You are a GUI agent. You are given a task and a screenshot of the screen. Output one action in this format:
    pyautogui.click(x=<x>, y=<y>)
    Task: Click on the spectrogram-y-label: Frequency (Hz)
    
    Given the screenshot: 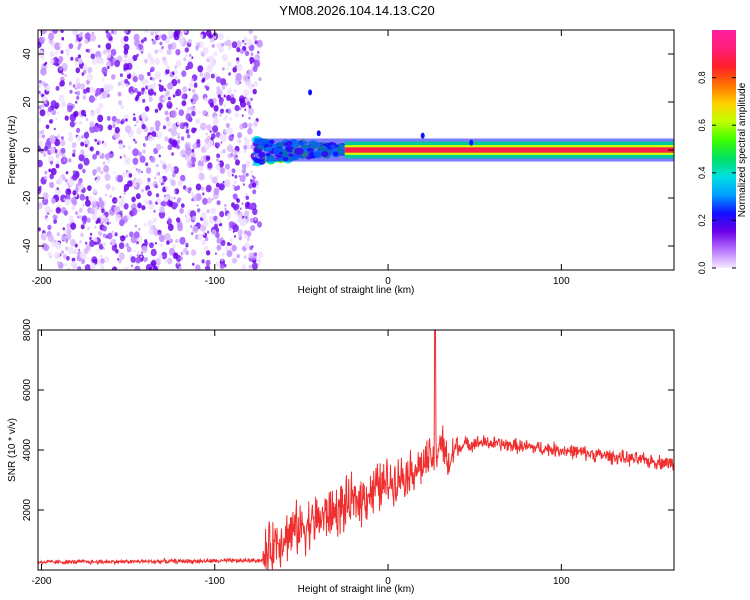 What is the action you would take?
    pyautogui.click(x=12, y=150)
    